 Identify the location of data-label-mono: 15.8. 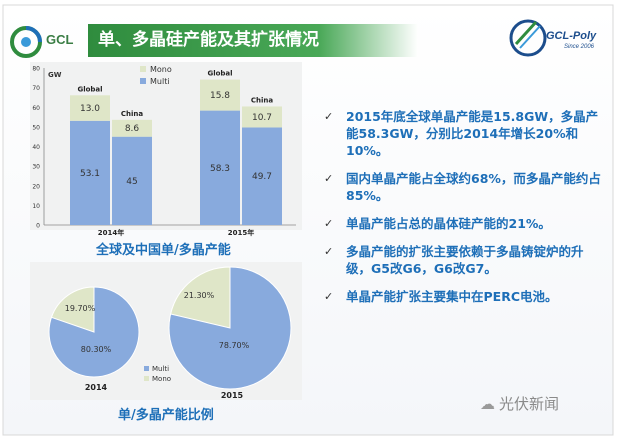
(220, 96).